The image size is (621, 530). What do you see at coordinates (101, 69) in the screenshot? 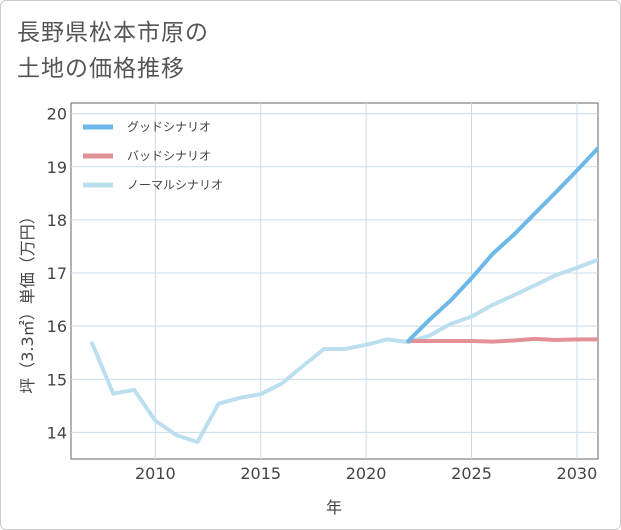
I see `chart-title-line-2: 土地の価格推移` at bounding box center [101, 69].